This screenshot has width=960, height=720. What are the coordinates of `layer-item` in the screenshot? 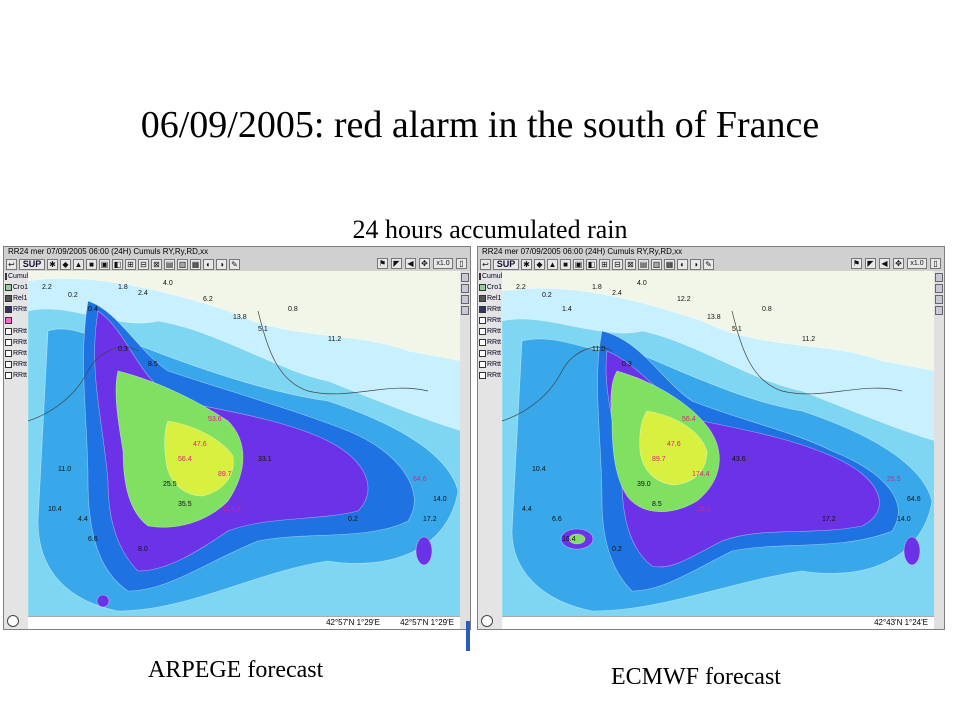 It's located at (16, 320).